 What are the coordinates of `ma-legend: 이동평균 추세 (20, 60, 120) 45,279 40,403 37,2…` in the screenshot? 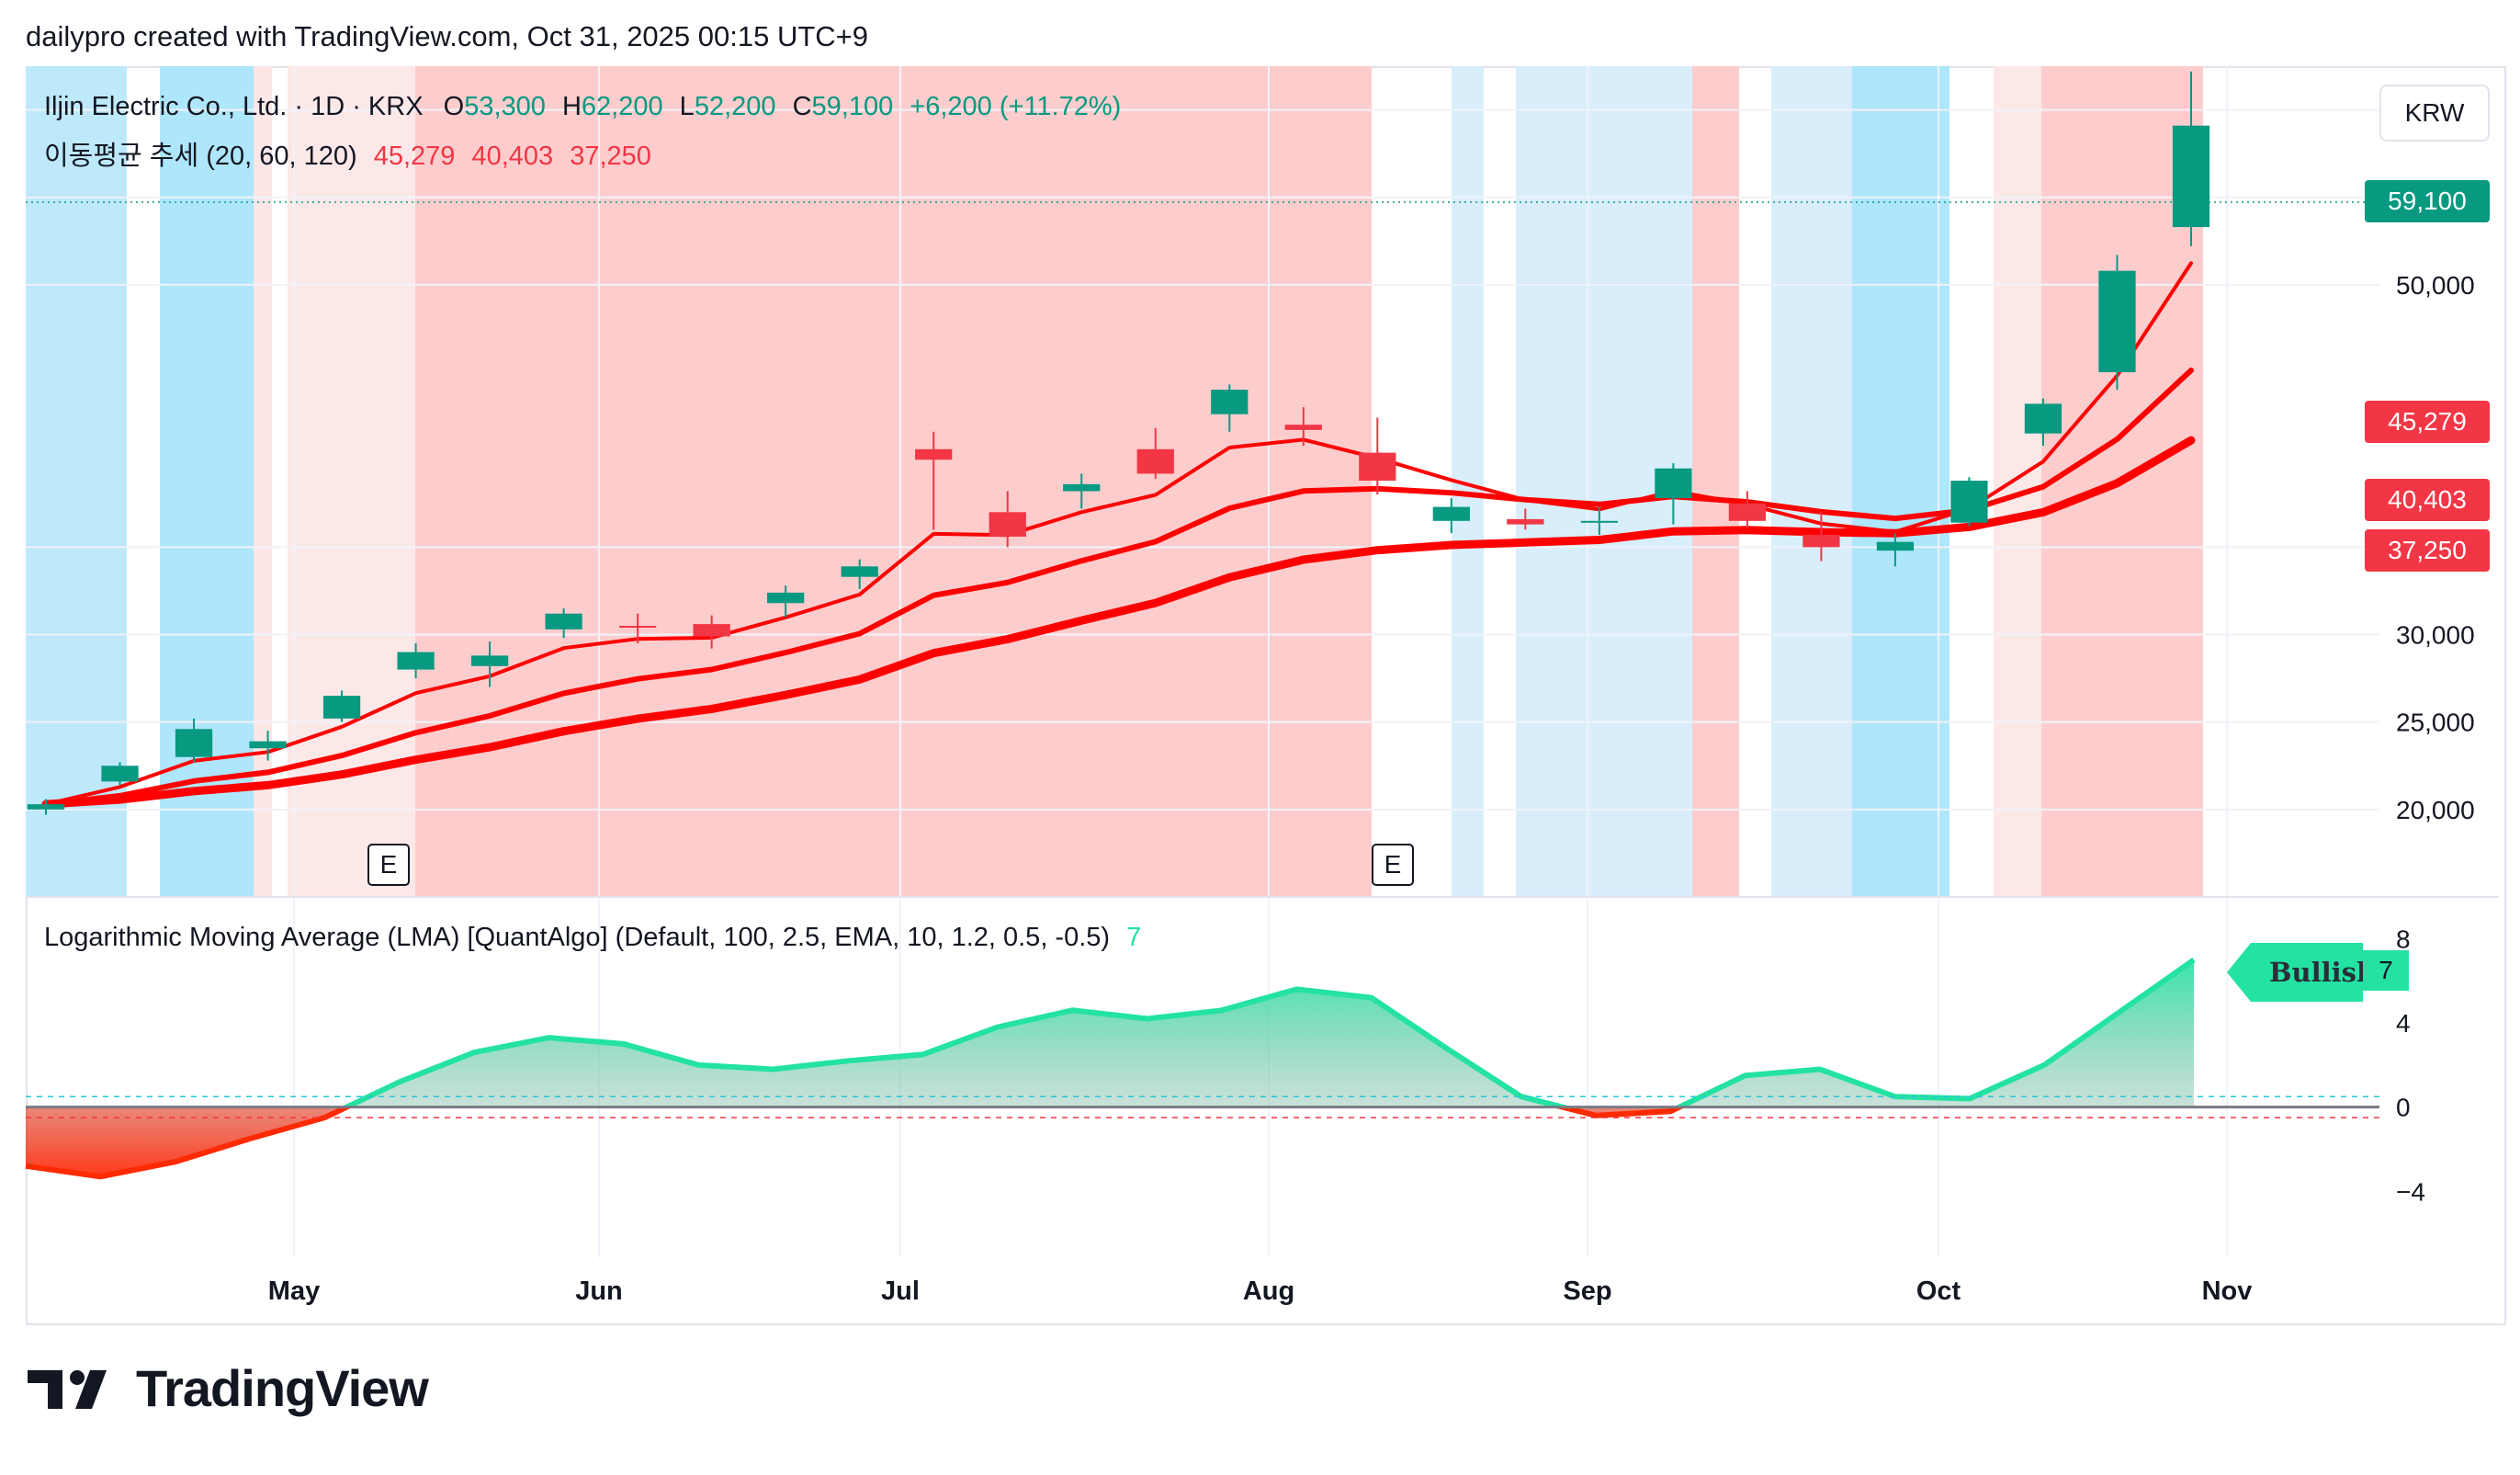 It's located at (347, 153).